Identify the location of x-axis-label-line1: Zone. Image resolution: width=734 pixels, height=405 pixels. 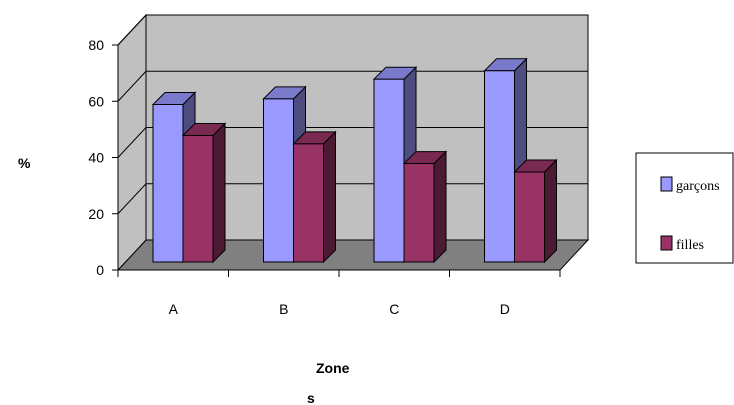
(333, 368).